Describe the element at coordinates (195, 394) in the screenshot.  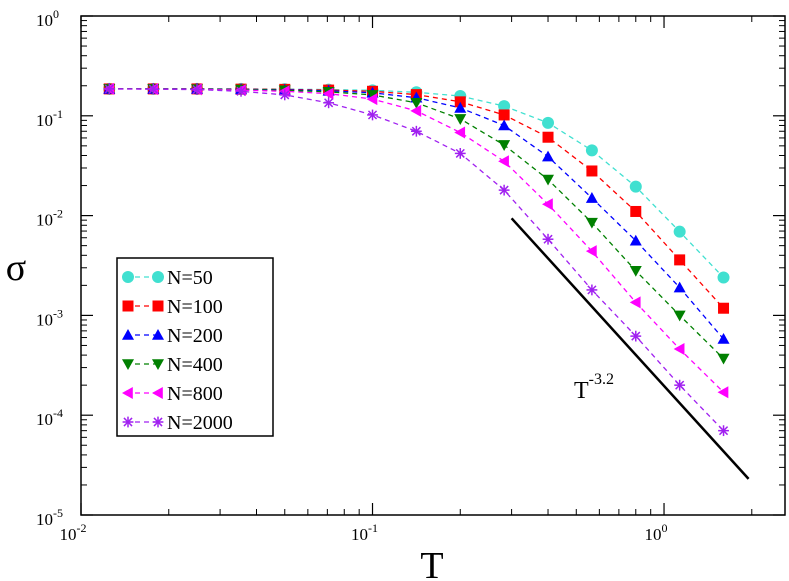
I see `legend-label: N=800` at that location.